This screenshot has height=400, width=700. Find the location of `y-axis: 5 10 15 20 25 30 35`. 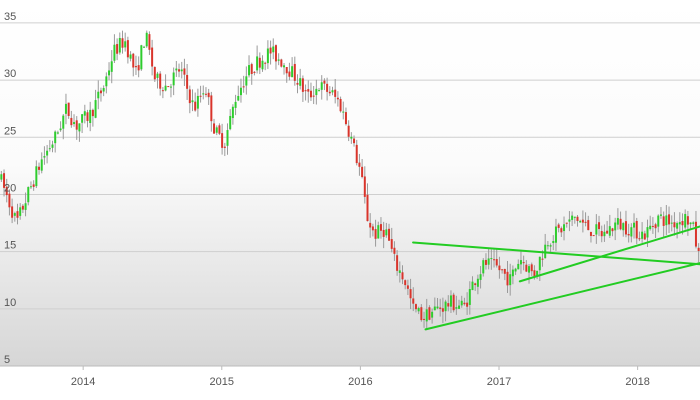

y-axis: 5 10 15 20 25 30 35 is located at coordinates (10, 188).